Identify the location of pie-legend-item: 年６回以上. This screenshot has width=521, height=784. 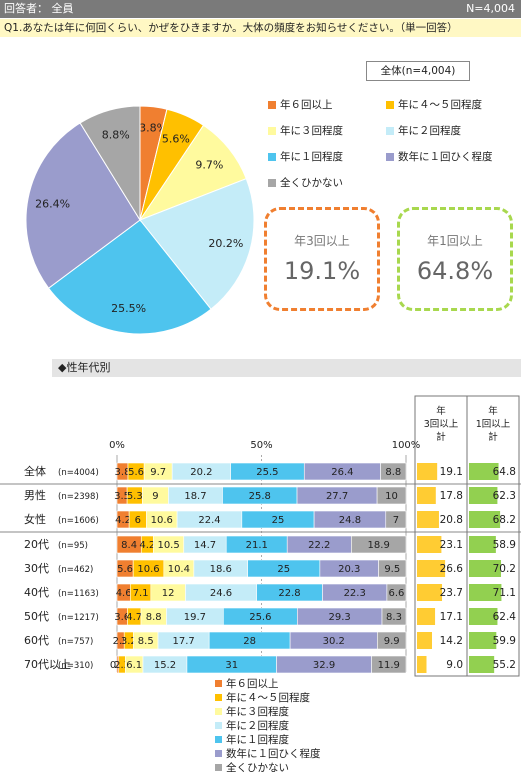
(300, 104).